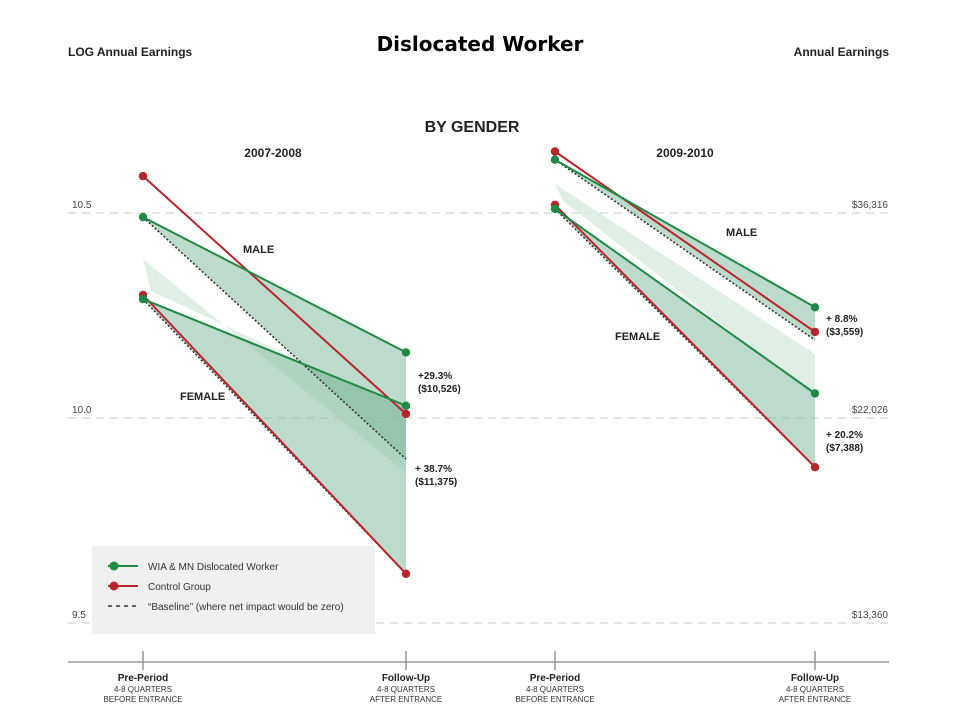 The image size is (960, 720). I want to click on legend-label: WIA & MN Dislocated Worker, so click(213, 567).